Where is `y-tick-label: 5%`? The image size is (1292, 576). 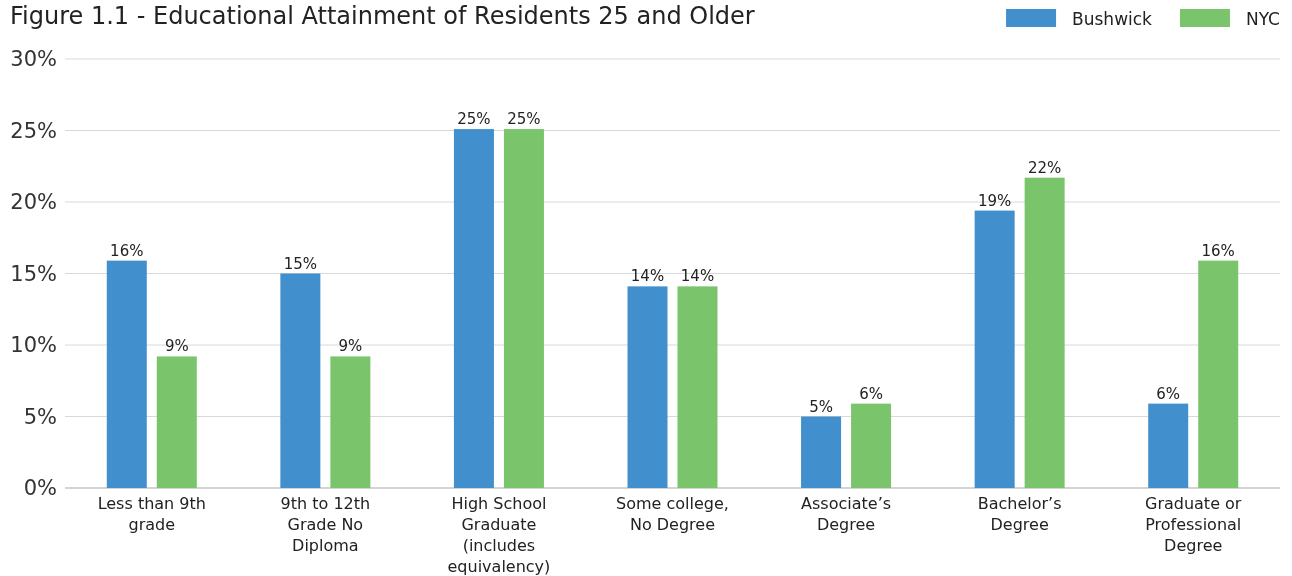 y-tick-label: 5% is located at coordinates (40, 416).